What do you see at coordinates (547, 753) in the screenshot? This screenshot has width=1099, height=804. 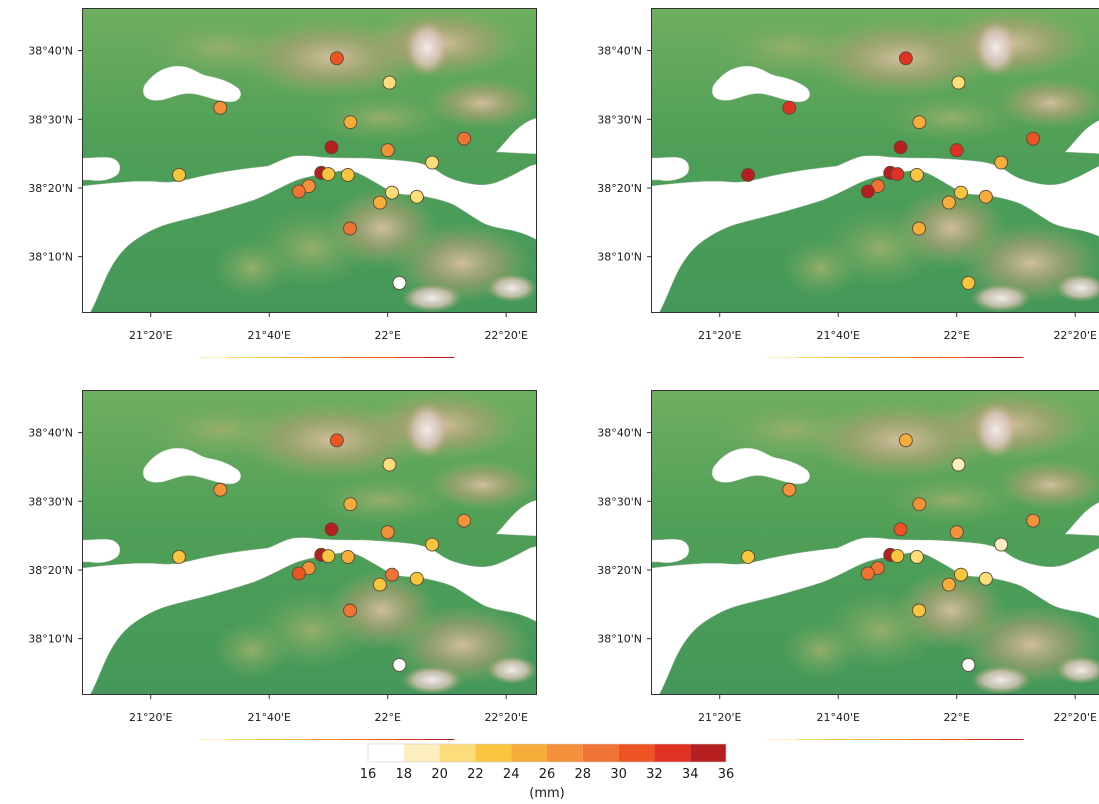 I see `colorbar-outline` at bounding box center [547, 753].